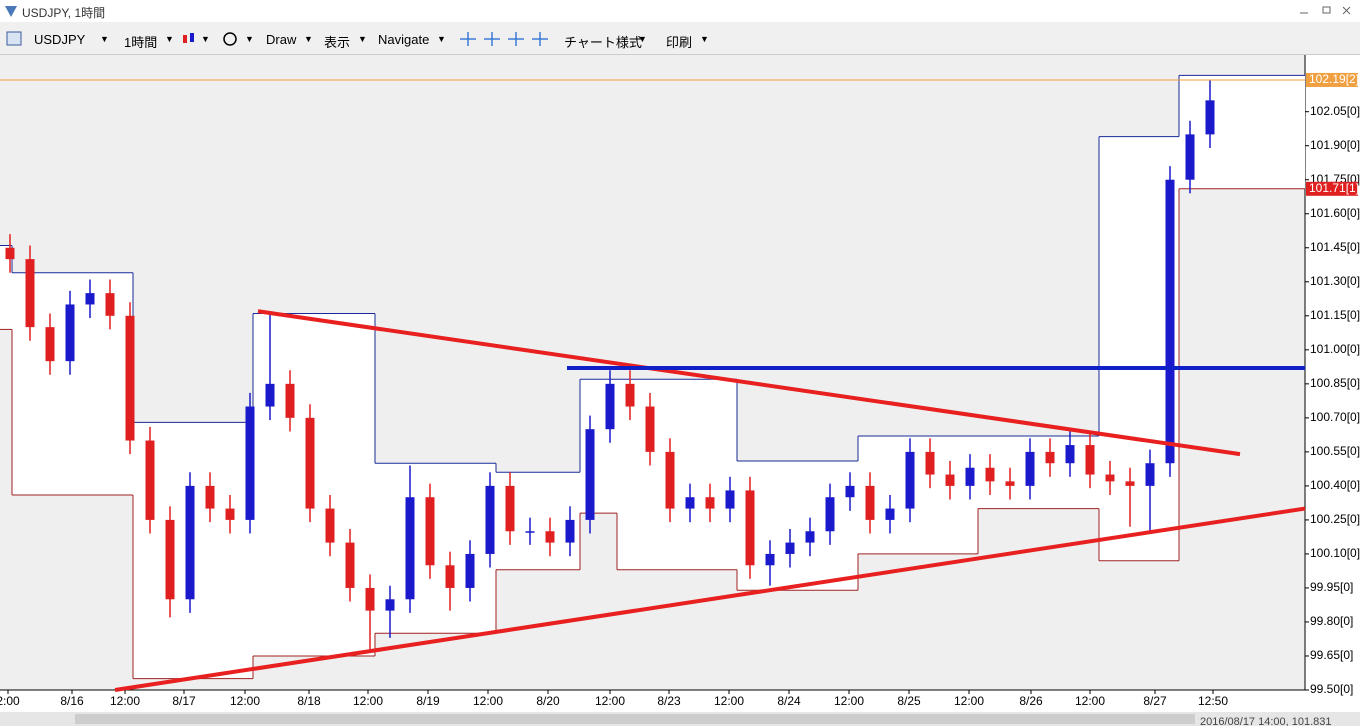 This screenshot has width=1360, height=726. I want to click on time-axis-background, so click(680, 701).